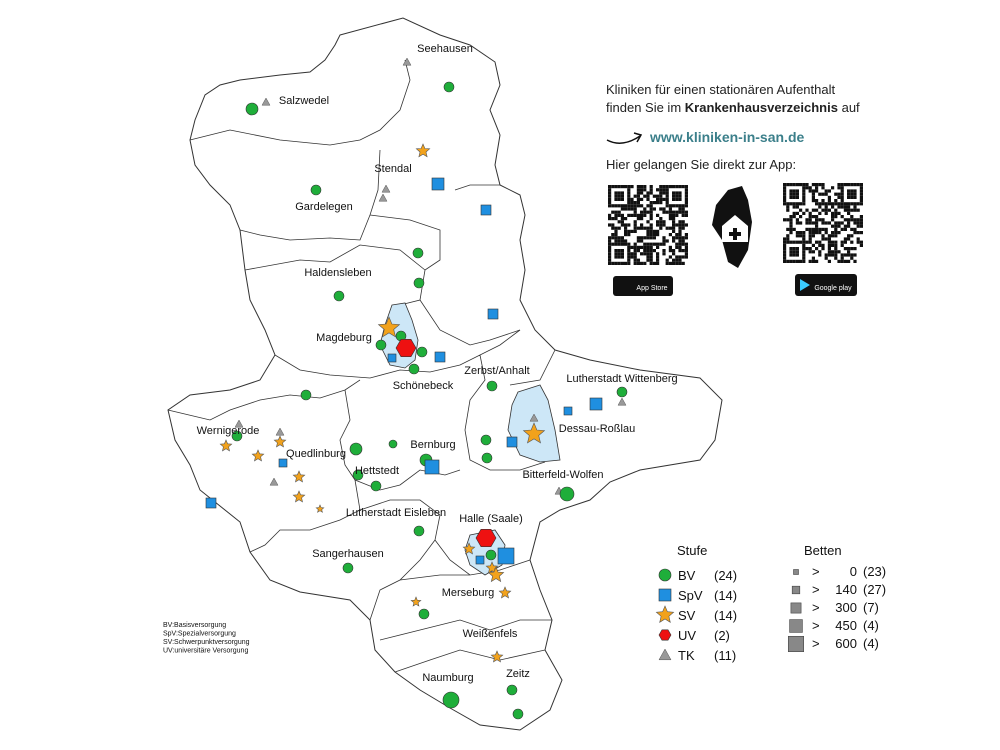 Image resolution: width=1000 pixels, height=750 pixels. I want to click on url: www.kliniken-in-san.de, so click(727, 137).